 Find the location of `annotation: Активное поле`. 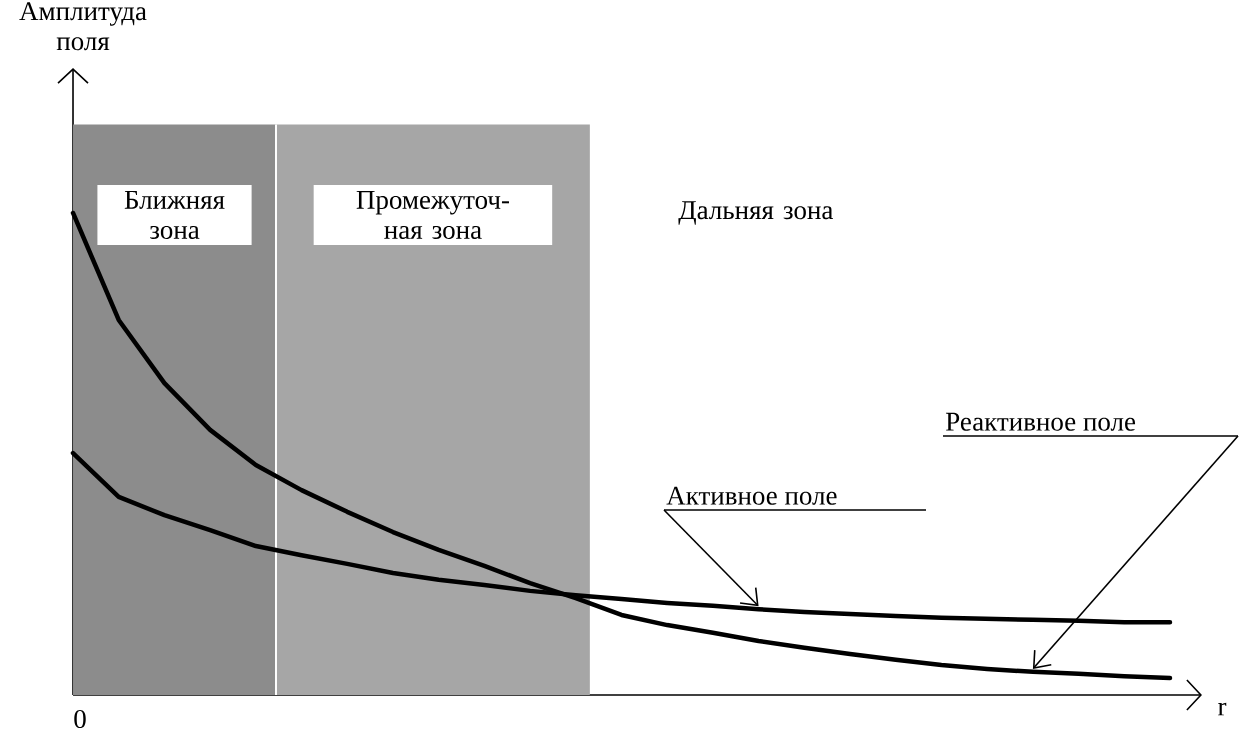

annotation: Активное поле is located at coordinates (751, 495).